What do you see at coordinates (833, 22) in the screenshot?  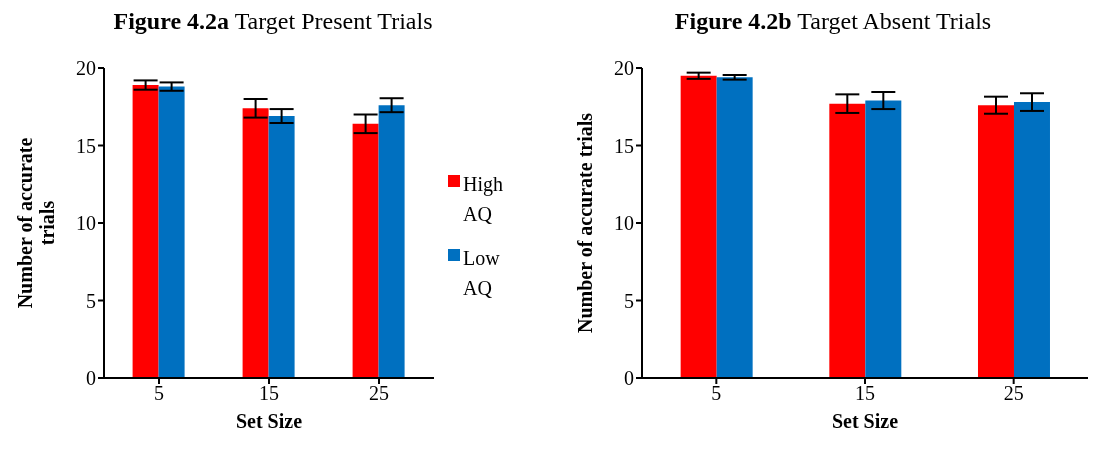 I see `chart-title: Figure 4.2b Target Absent Trials` at bounding box center [833, 22].